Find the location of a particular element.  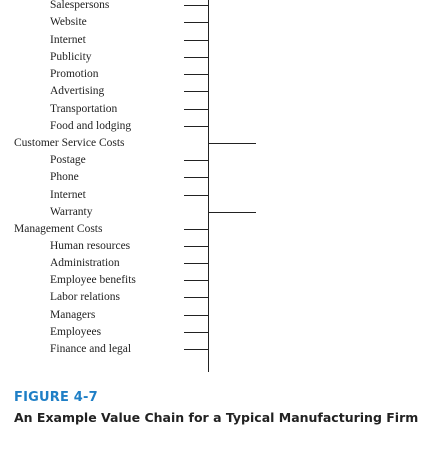

cost-item: Publicity is located at coordinates (71, 57).